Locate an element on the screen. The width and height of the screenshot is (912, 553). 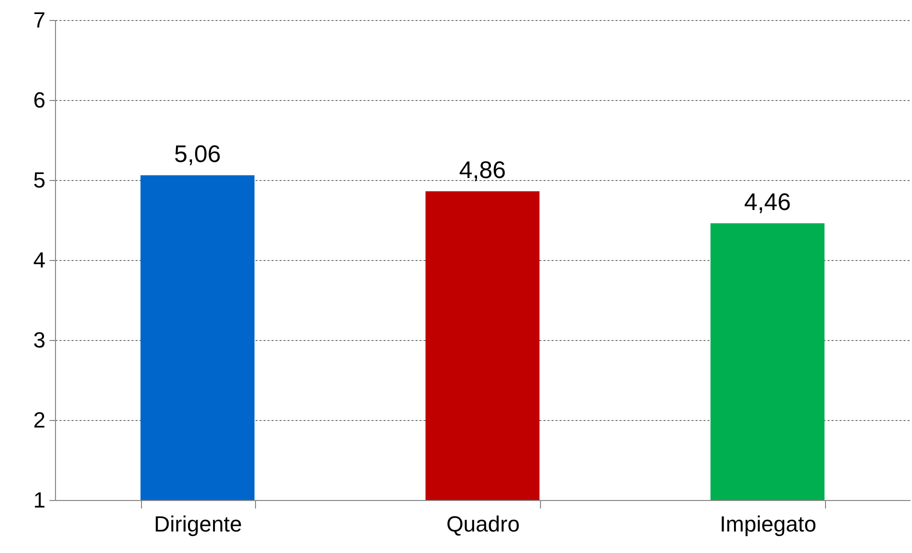
x-tick-label: Dirigente is located at coordinates (198, 524).